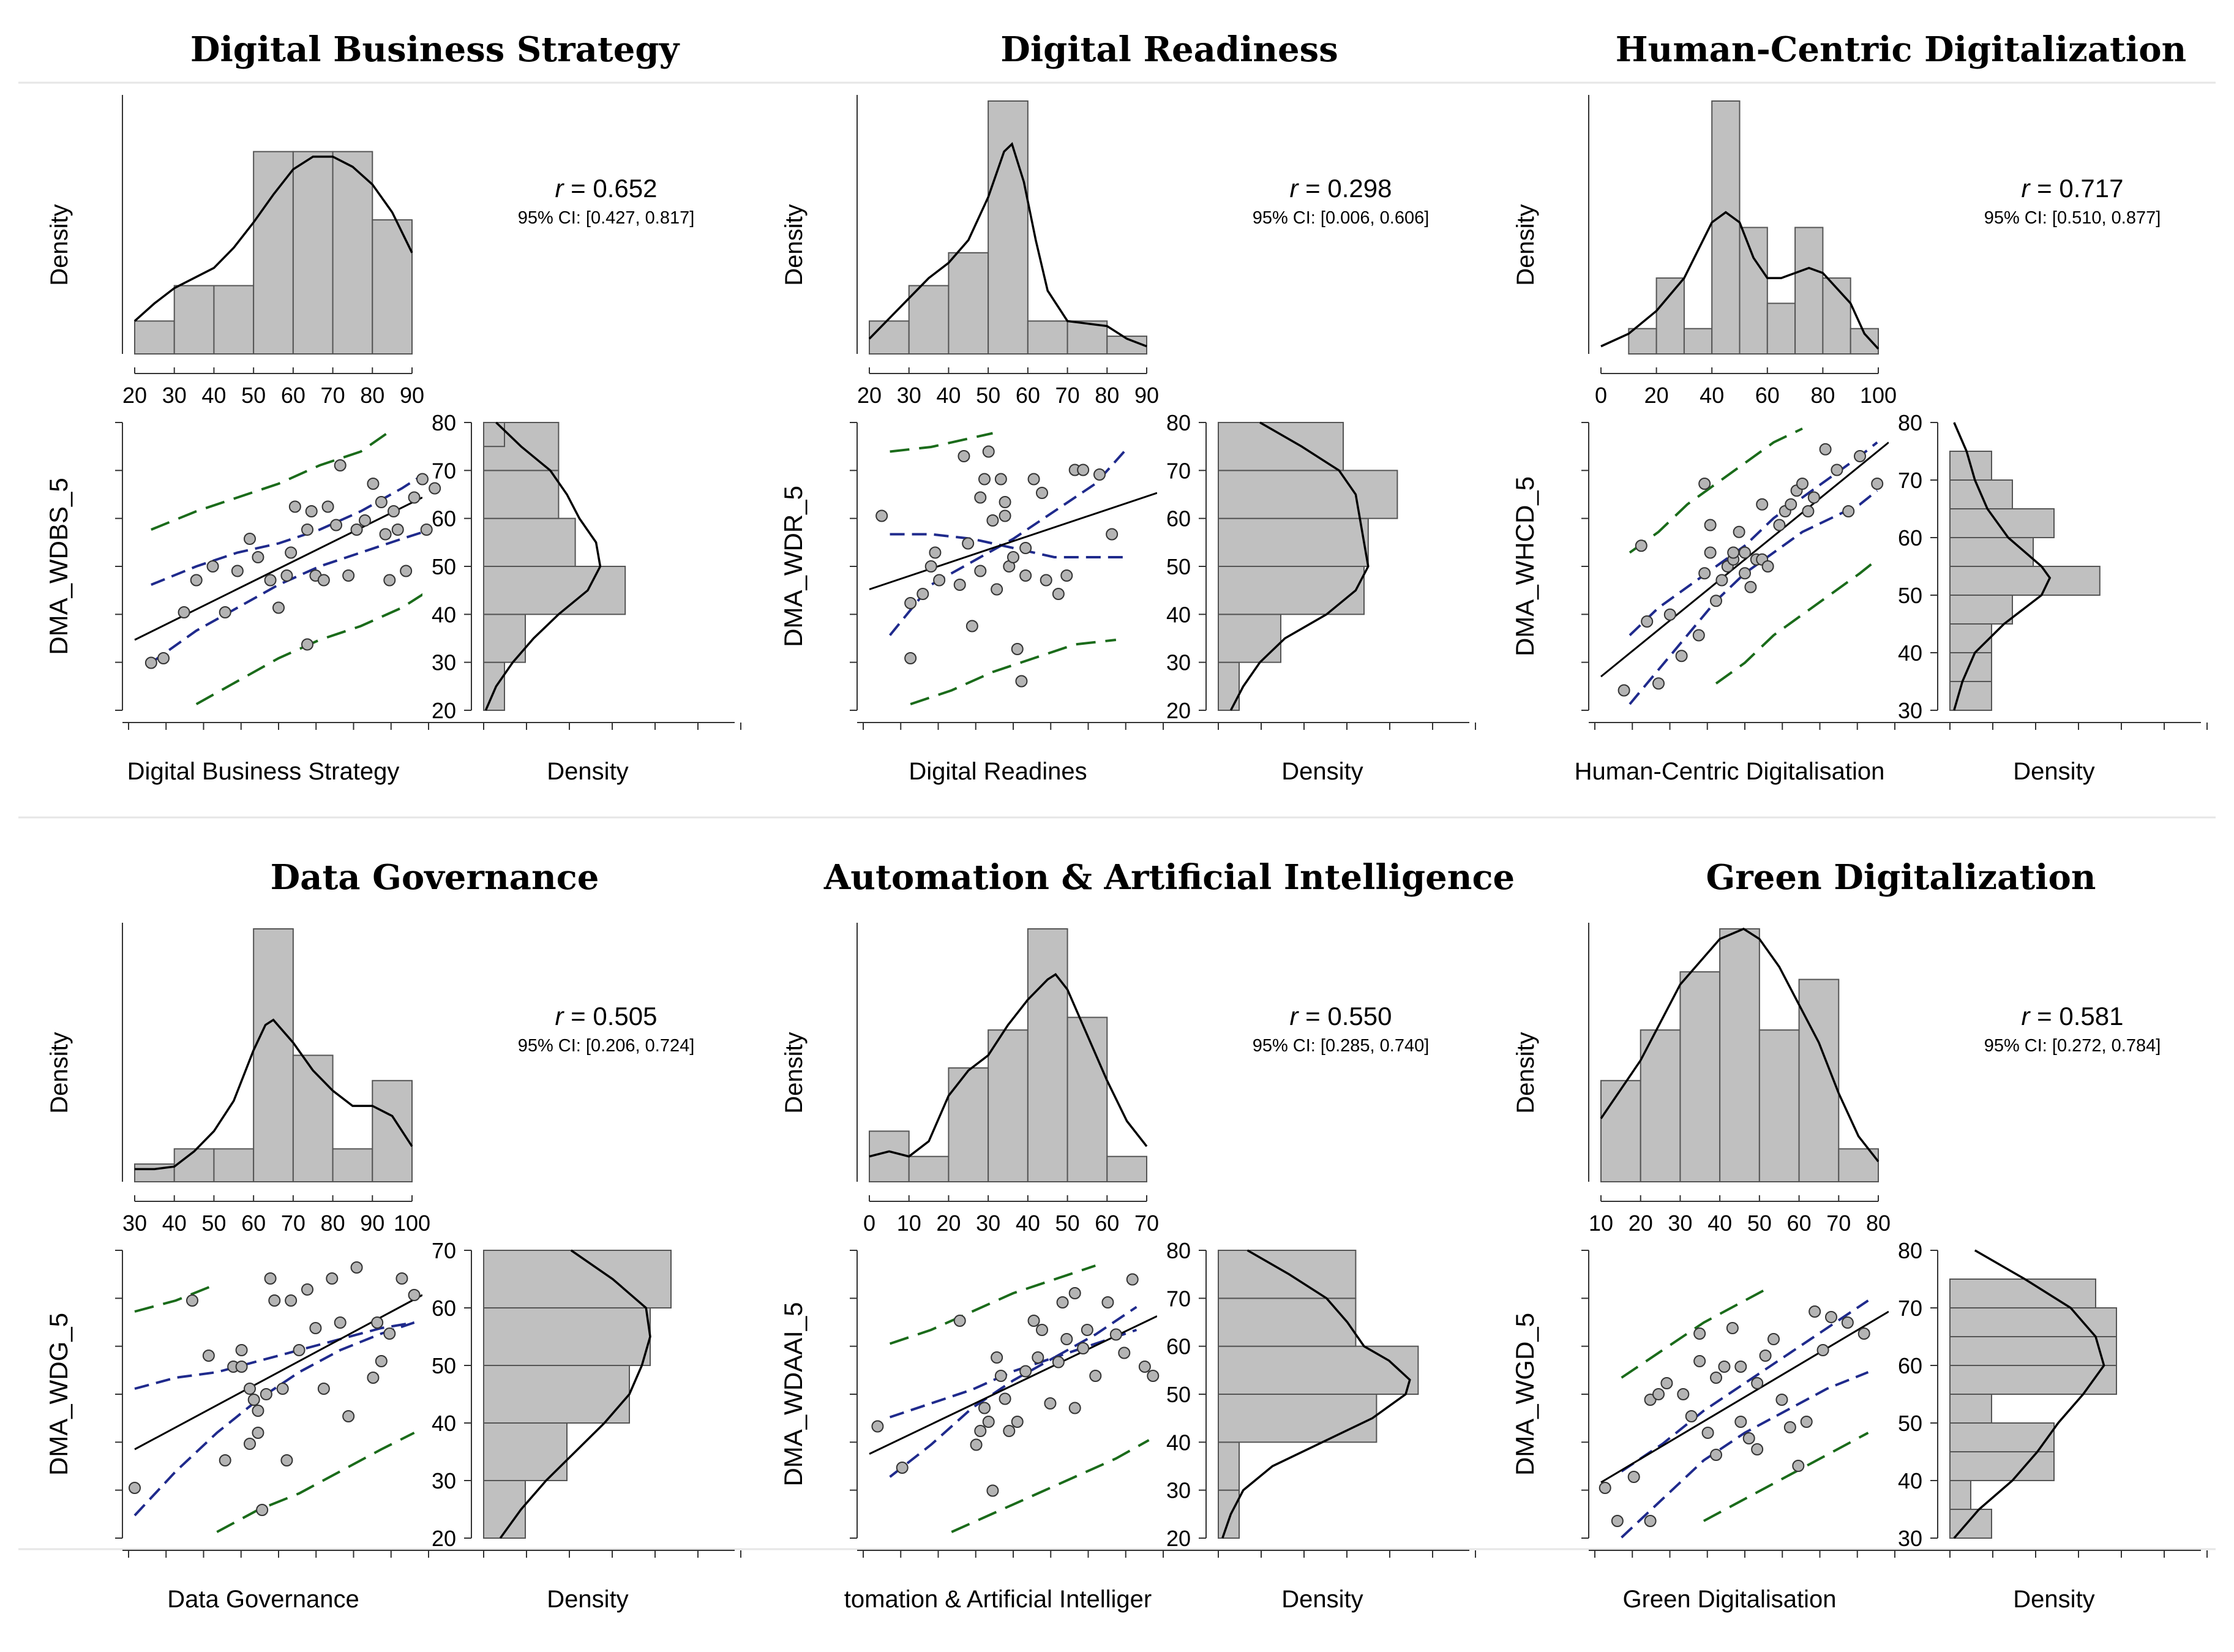  What do you see at coordinates (1525, 244) in the screenshot?
I see `top-hist-y-label: Density` at bounding box center [1525, 244].